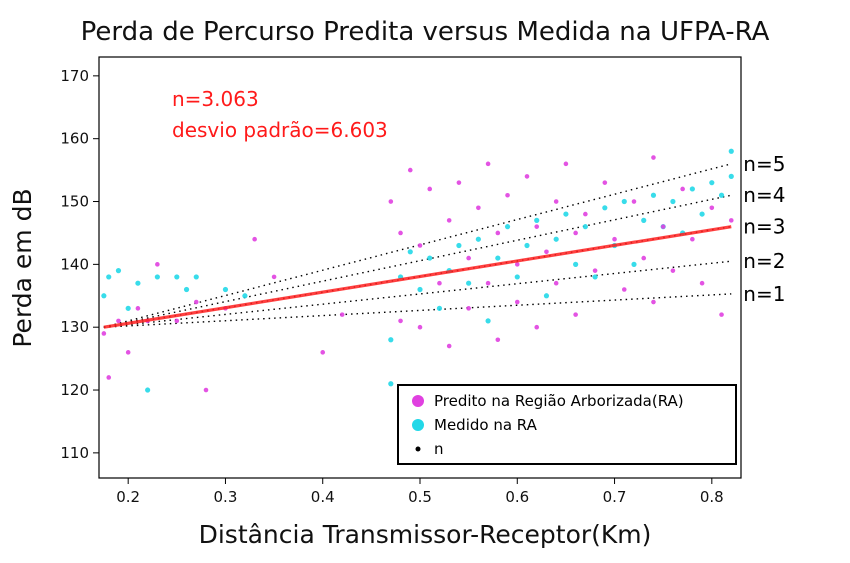  I want to click on fit-line, so click(417, 277).